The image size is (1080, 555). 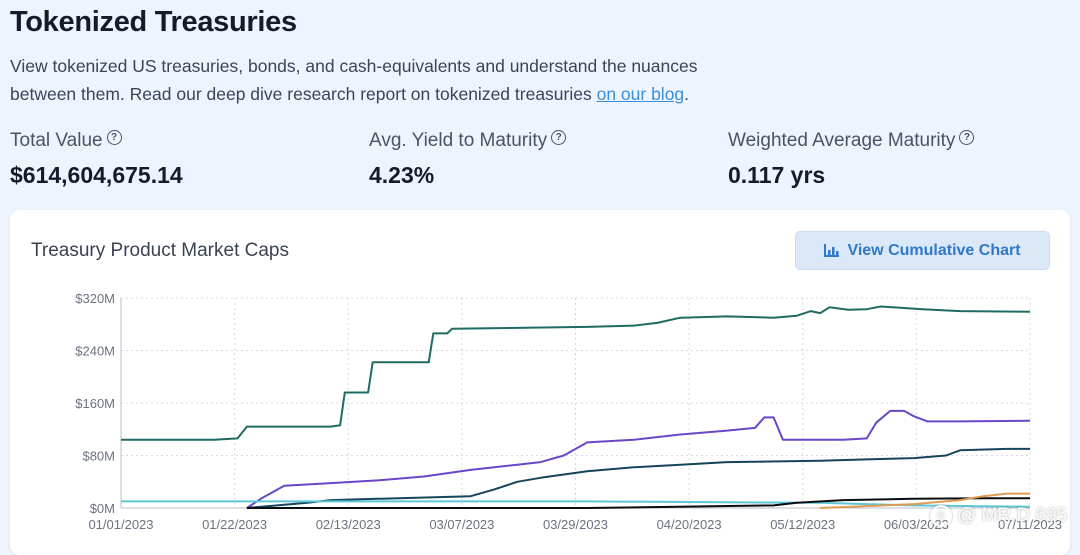 What do you see at coordinates (56, 140) in the screenshot?
I see `stat-label: Total Value` at bounding box center [56, 140].